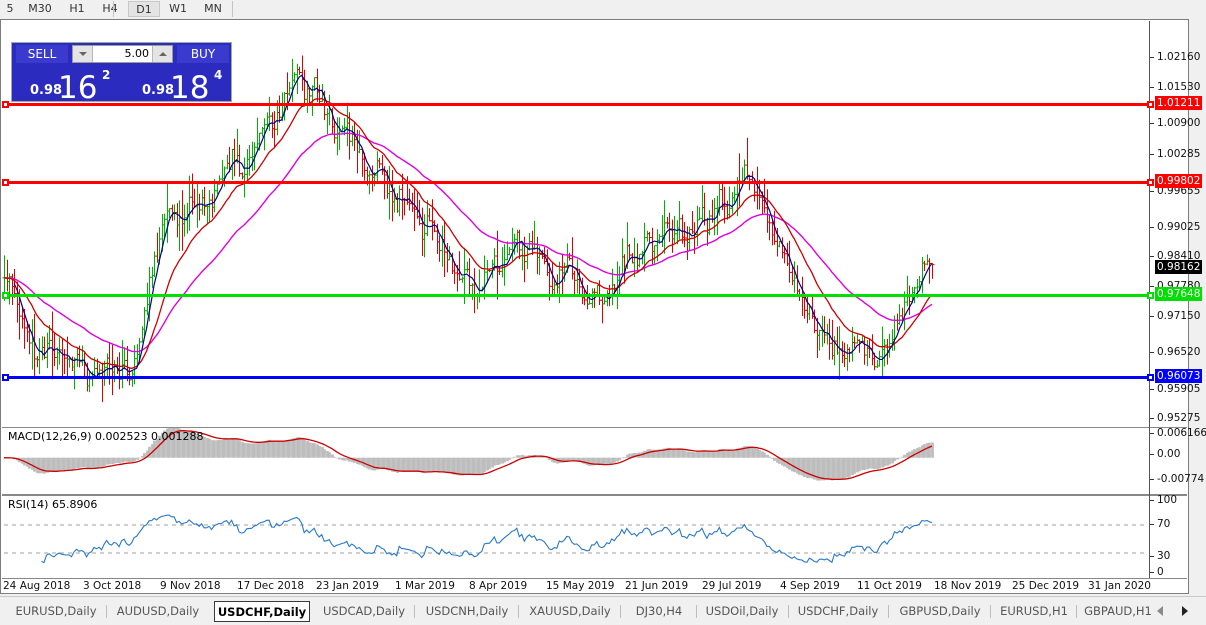 The image size is (1206, 625). What do you see at coordinates (498, 586) in the screenshot?
I see `date-tick-label: 8 Apr 2019` at bounding box center [498, 586].